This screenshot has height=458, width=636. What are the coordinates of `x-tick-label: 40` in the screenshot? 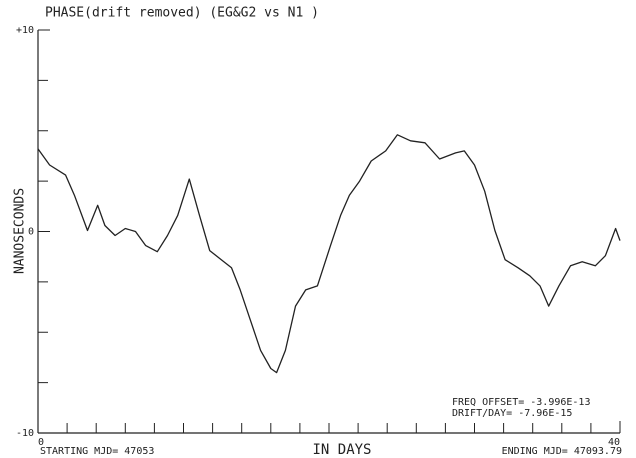 It's located at (614, 442).